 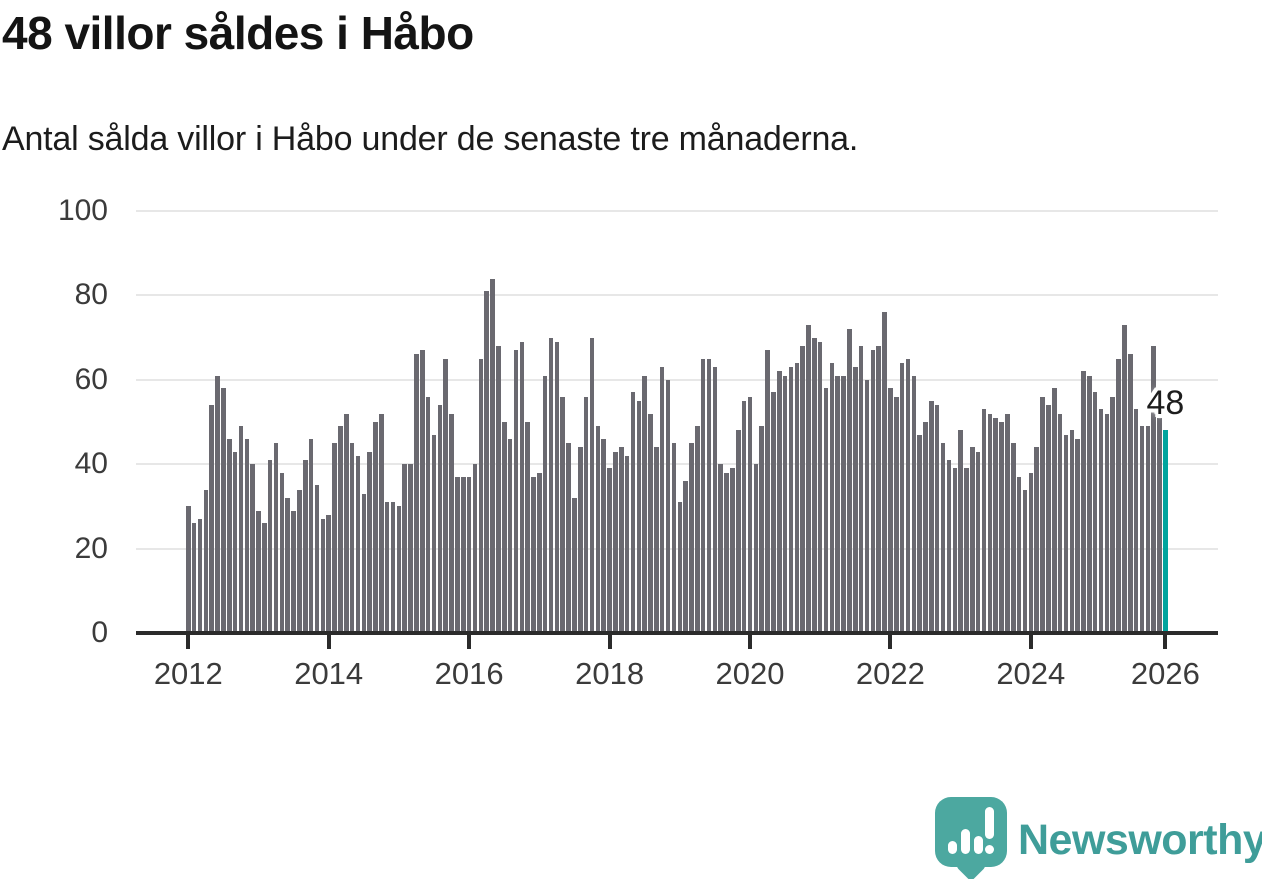 I want to click on bar-current-highlight, so click(x=1165, y=531).